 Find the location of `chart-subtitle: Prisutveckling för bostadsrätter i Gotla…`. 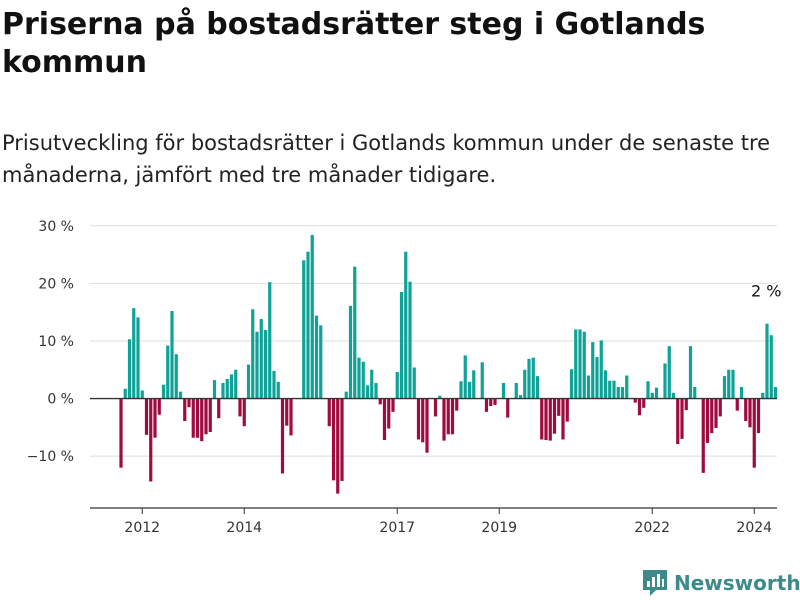

chart-subtitle: Prisutveckling för bostadsrätter i Gotla… is located at coordinates (386, 159).